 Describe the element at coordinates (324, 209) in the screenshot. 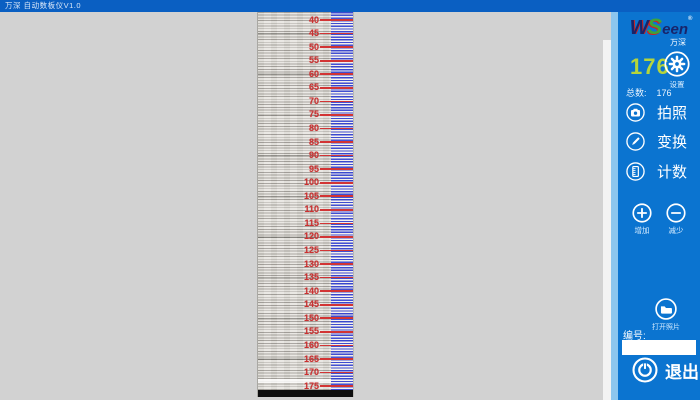

I see `count-marker: 110` at that location.